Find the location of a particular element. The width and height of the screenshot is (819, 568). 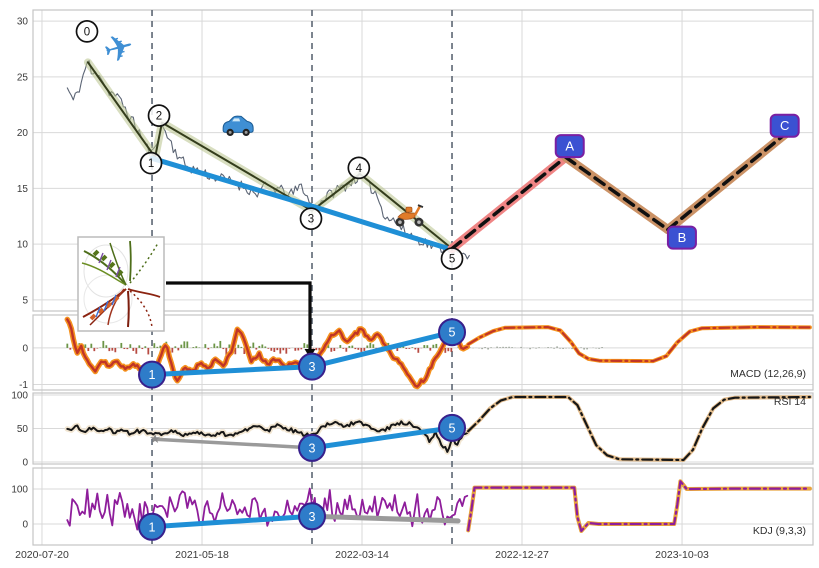

wave-circle-label: 4 is located at coordinates (359, 169).